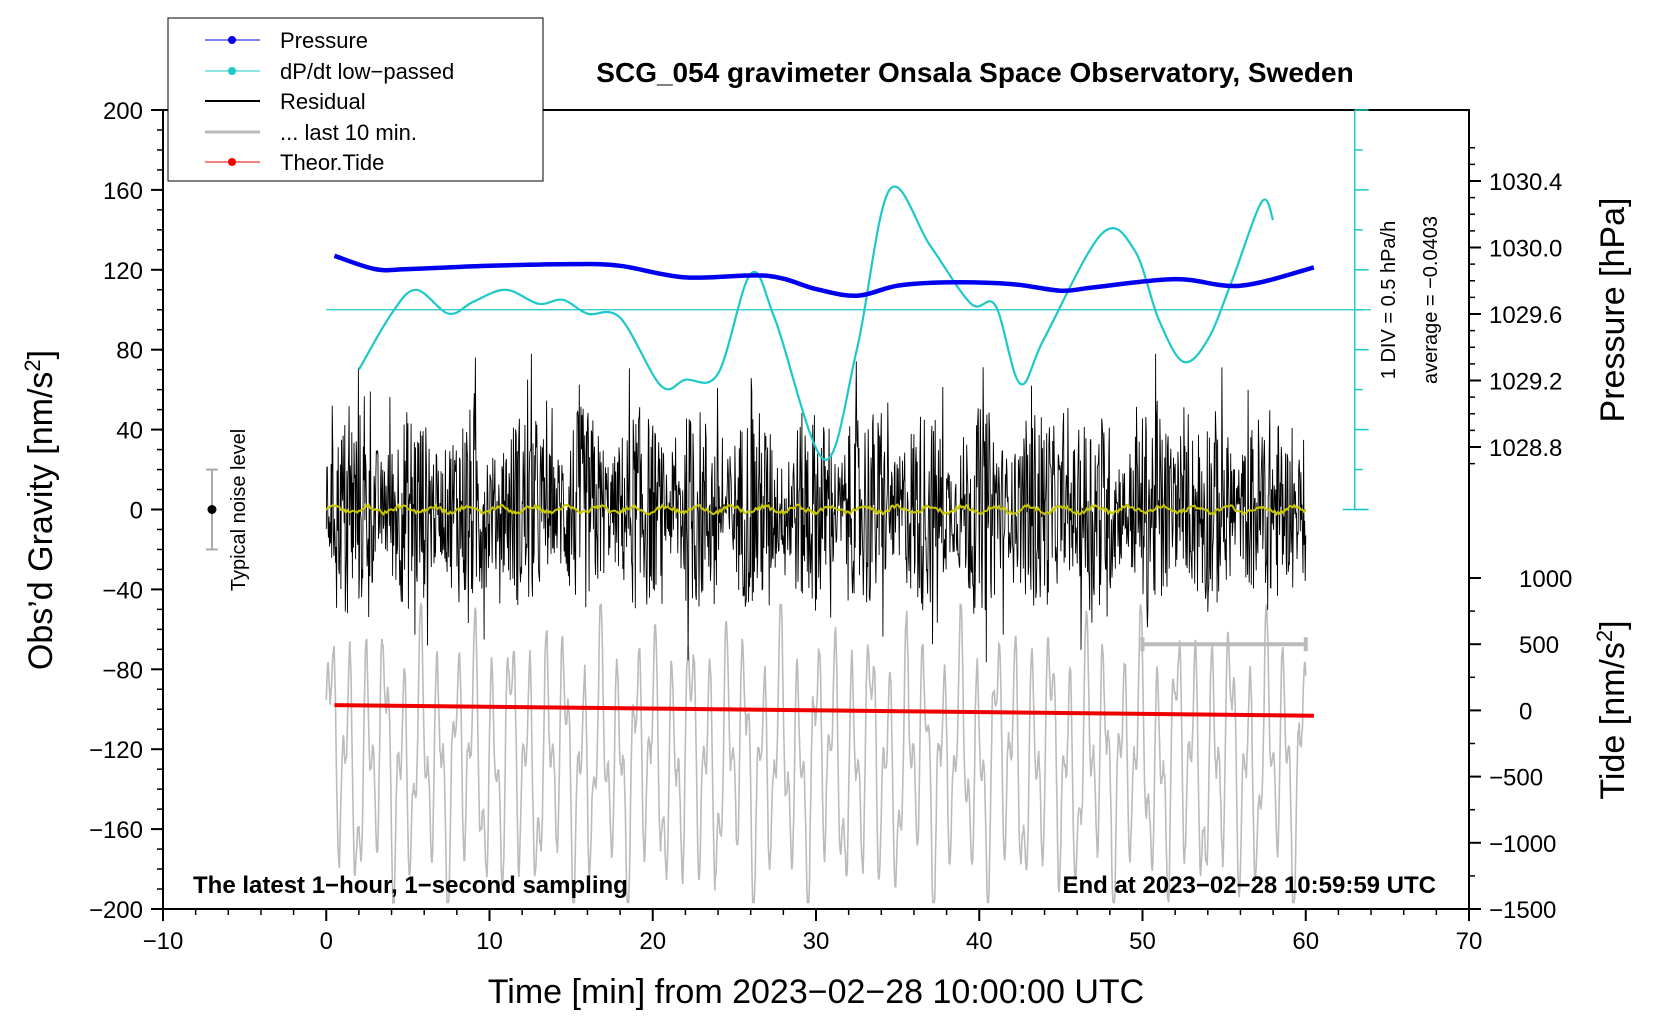 The width and height of the screenshot is (1660, 1020). Describe the element at coordinates (1525, 448) in the screenshot. I see `pressure-tick-label: 1028.8` at that location.